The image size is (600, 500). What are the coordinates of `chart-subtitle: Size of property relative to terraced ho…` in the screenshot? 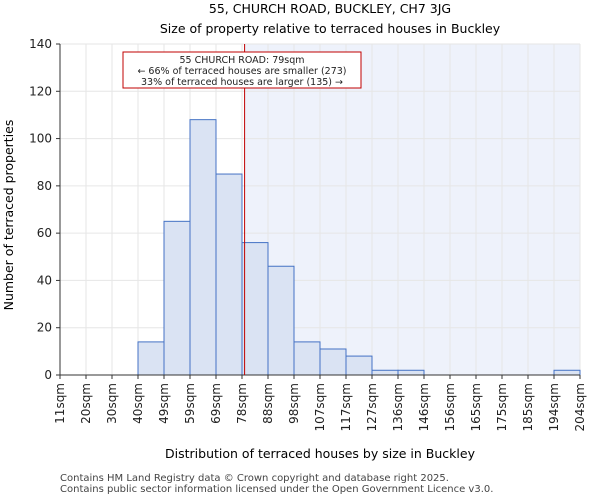 It's located at (330, 28).